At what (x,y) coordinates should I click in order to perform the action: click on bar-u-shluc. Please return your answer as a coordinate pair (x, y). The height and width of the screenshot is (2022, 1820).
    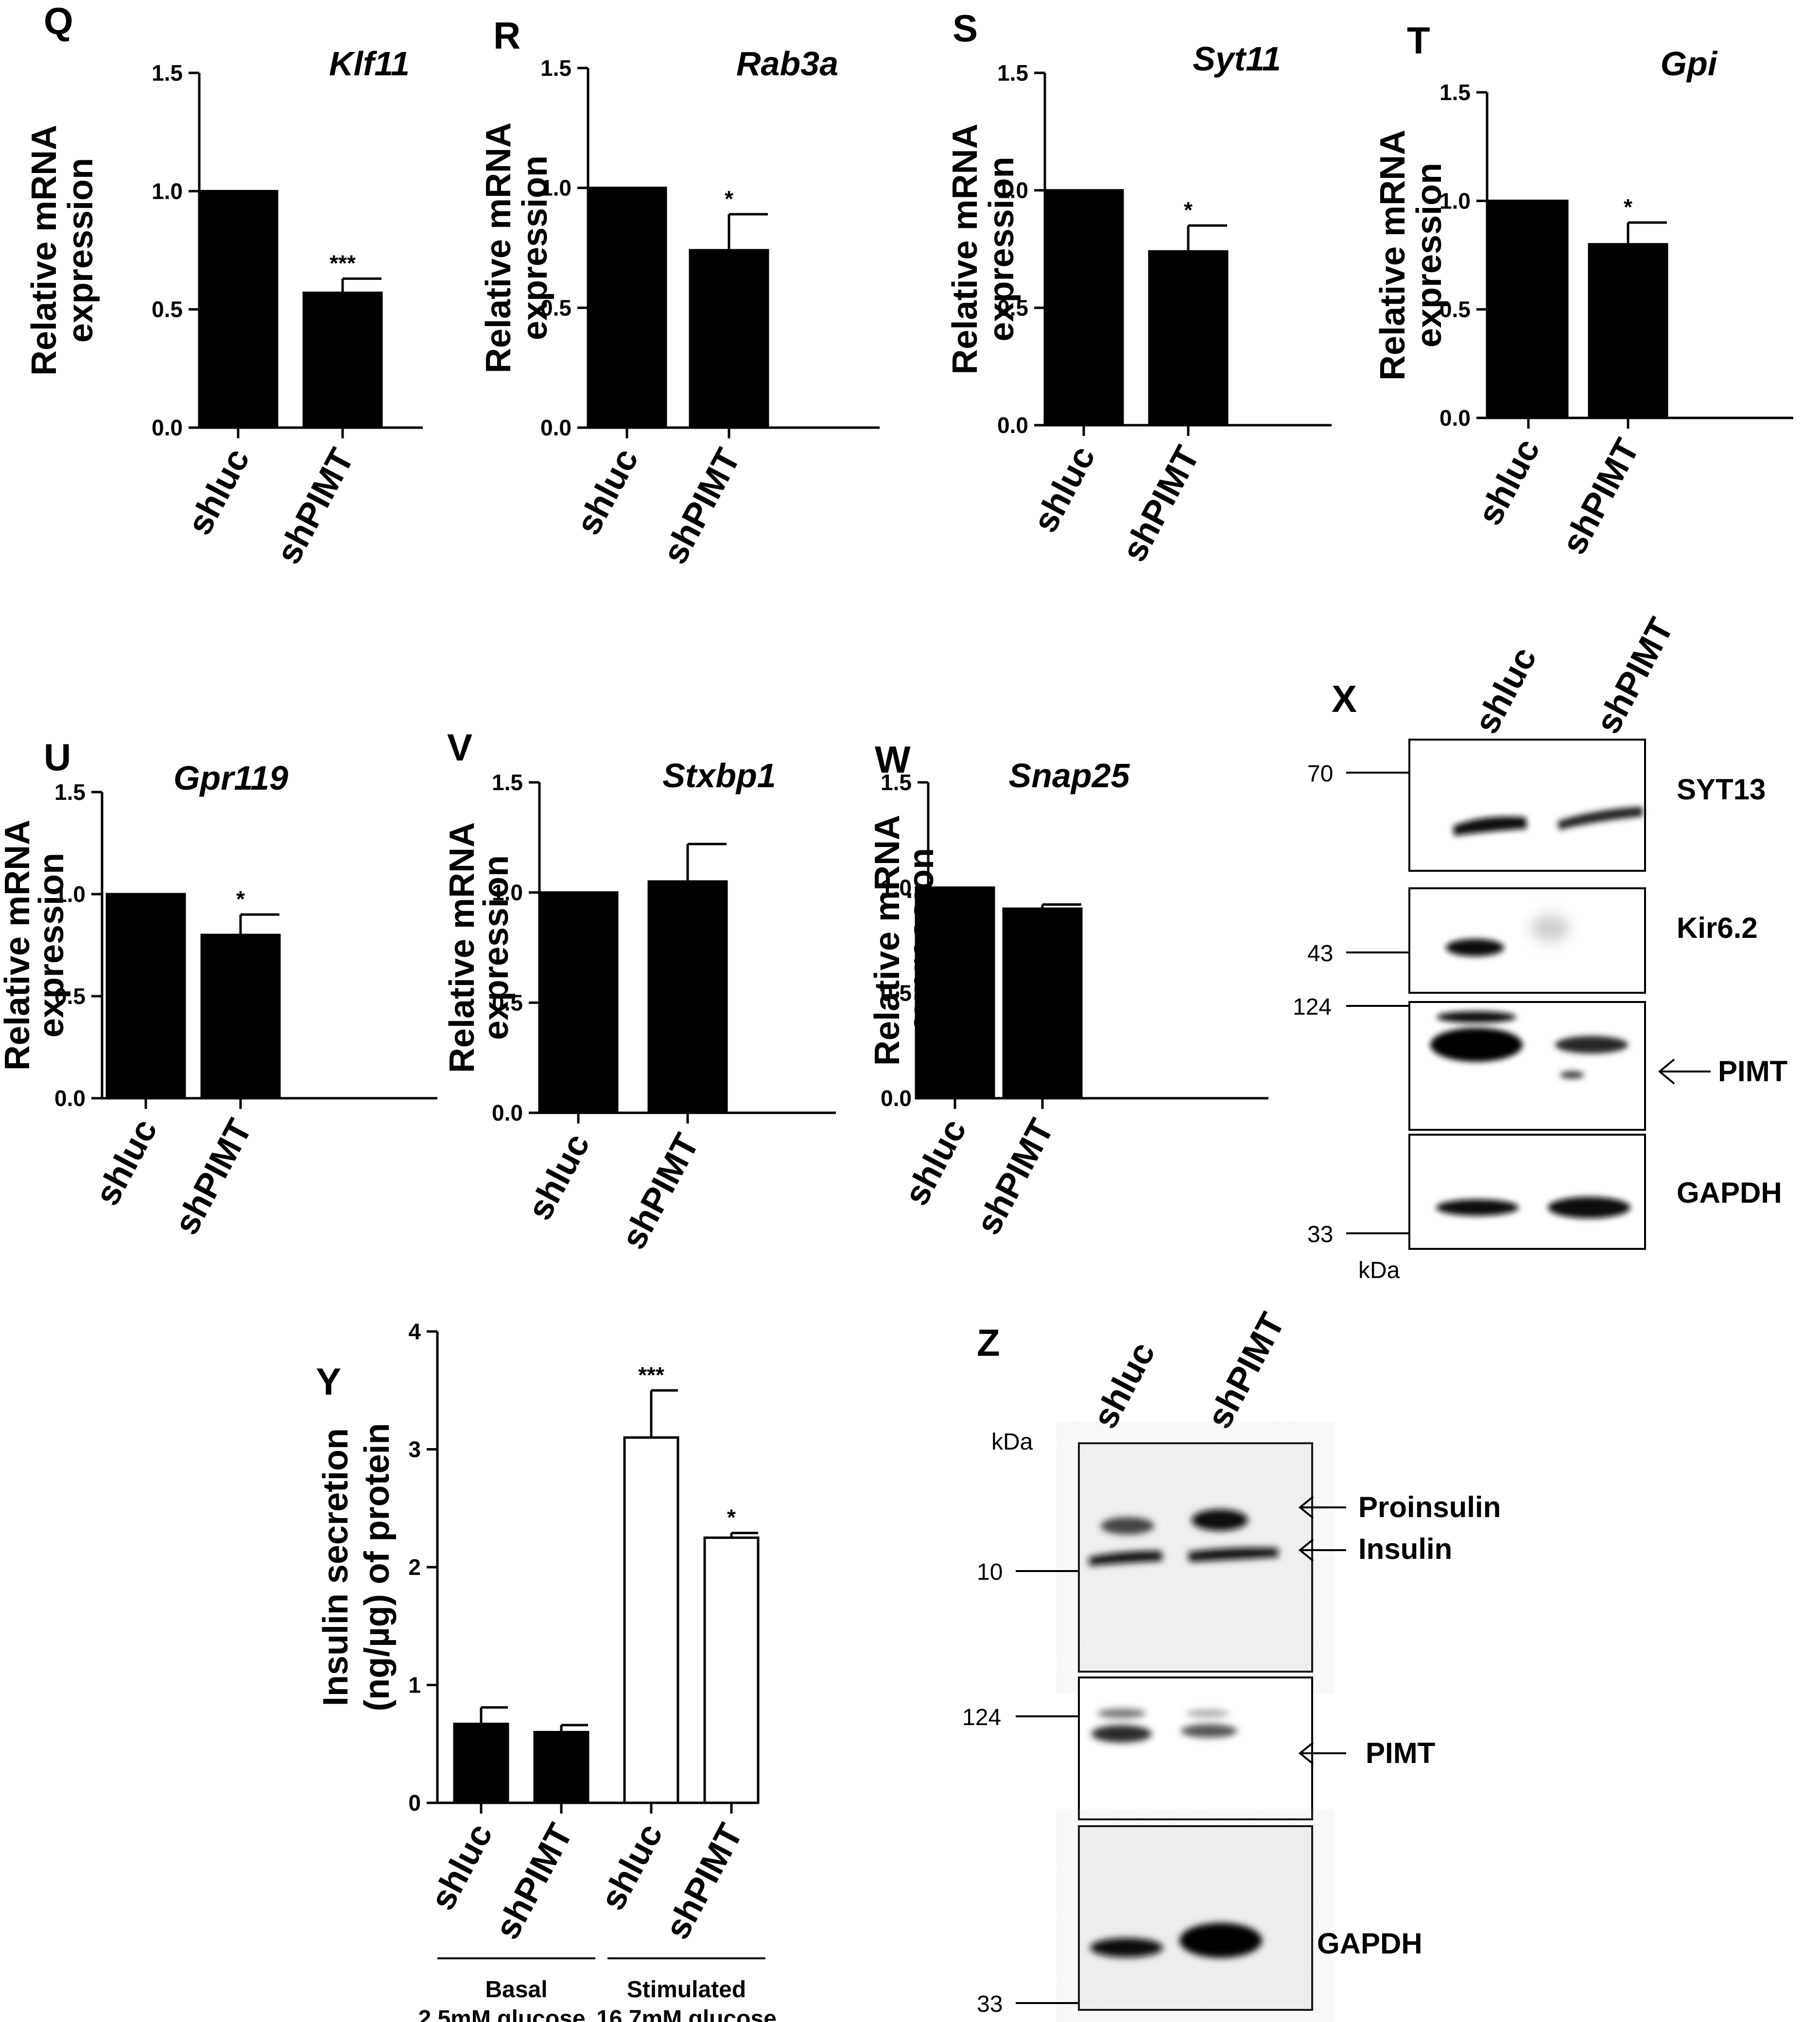
    Looking at the image, I should click on (145, 996).